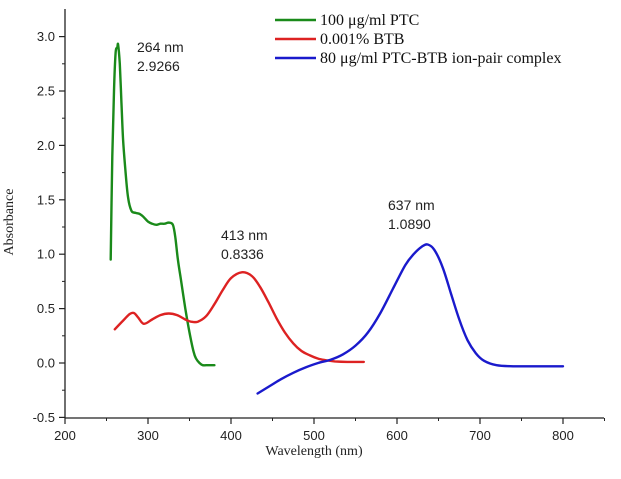  I want to click on legend-label: 100 μg/ml PTC, so click(369, 20).